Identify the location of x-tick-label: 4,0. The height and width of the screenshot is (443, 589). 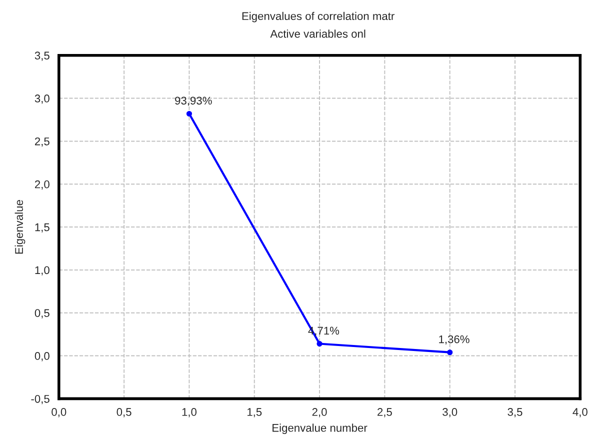
(580, 413).